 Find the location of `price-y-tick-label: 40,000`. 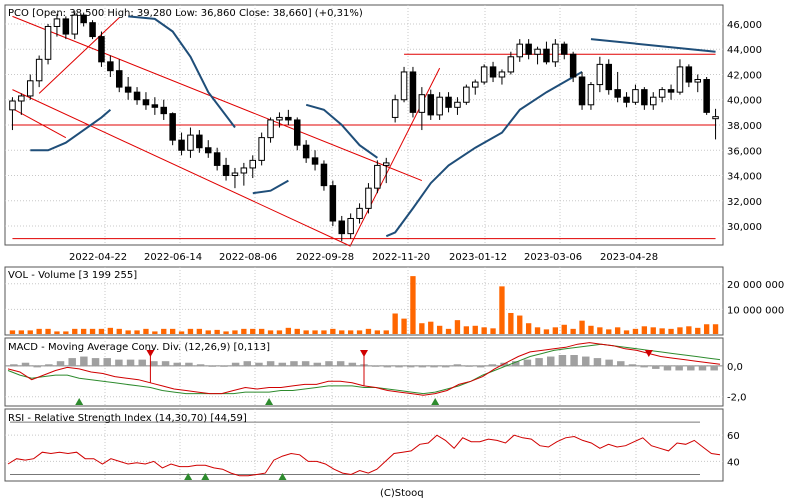

price-y-tick-label: 40,000 is located at coordinates (744, 101).